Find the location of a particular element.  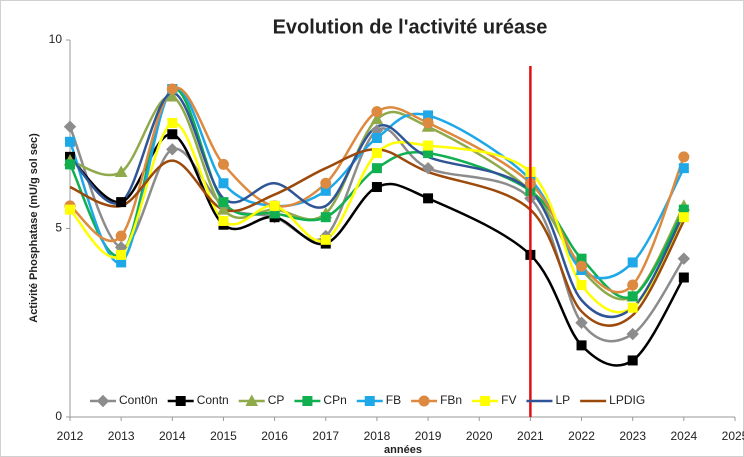

legend-label: Contn is located at coordinates (213, 400).